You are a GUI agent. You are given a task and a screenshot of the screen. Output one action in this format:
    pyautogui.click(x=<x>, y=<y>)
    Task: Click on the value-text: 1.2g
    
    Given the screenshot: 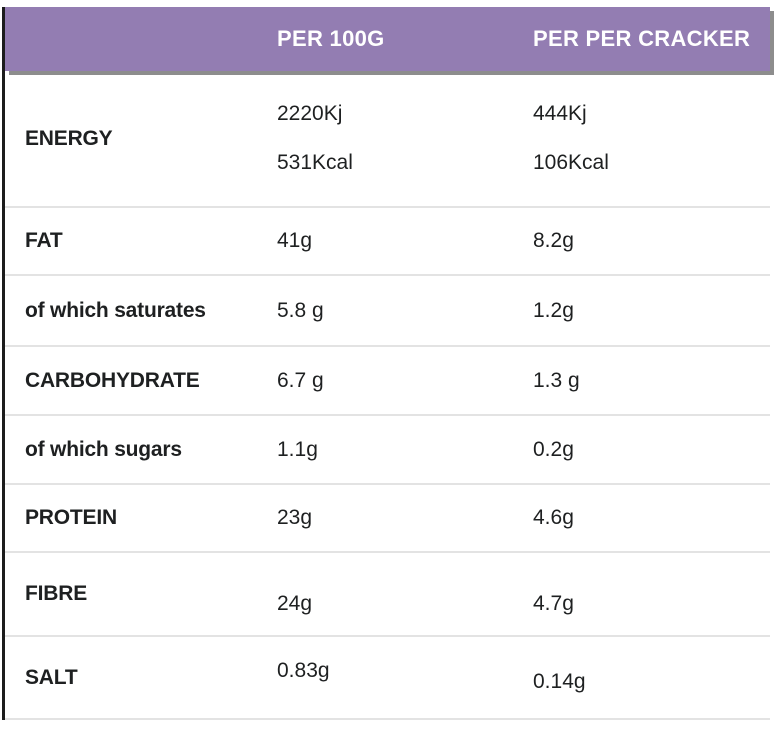 What is the action you would take?
    pyautogui.click(x=553, y=310)
    